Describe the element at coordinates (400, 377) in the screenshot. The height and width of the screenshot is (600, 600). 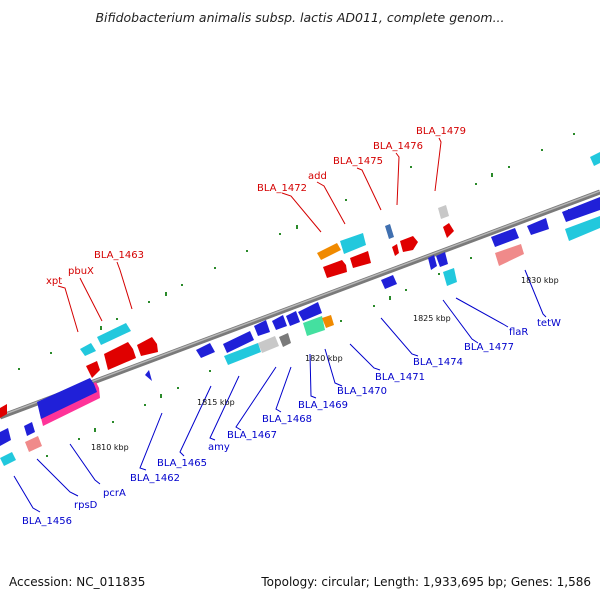
I see `gene-label-bla-1471: BLA_1471` at that location.